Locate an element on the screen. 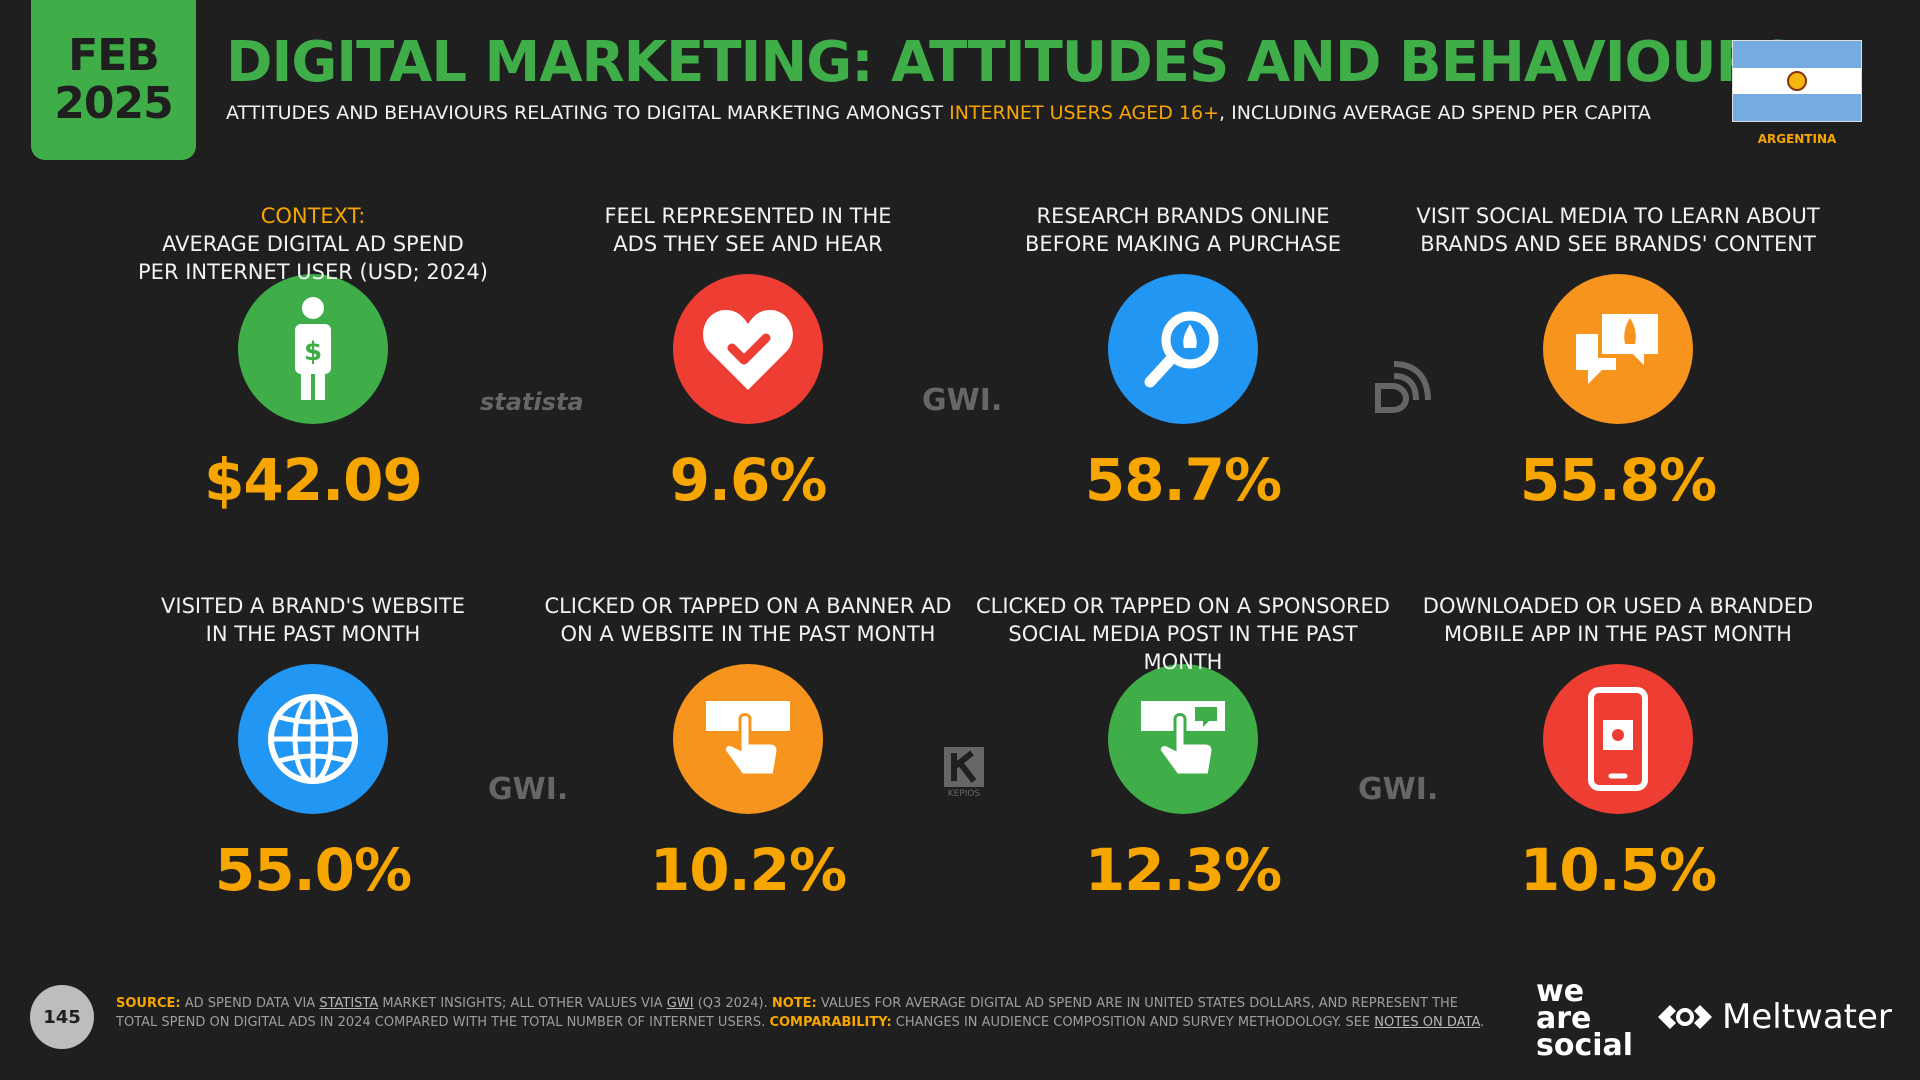  chat-bubbles-icon is located at coordinates (1618, 349).